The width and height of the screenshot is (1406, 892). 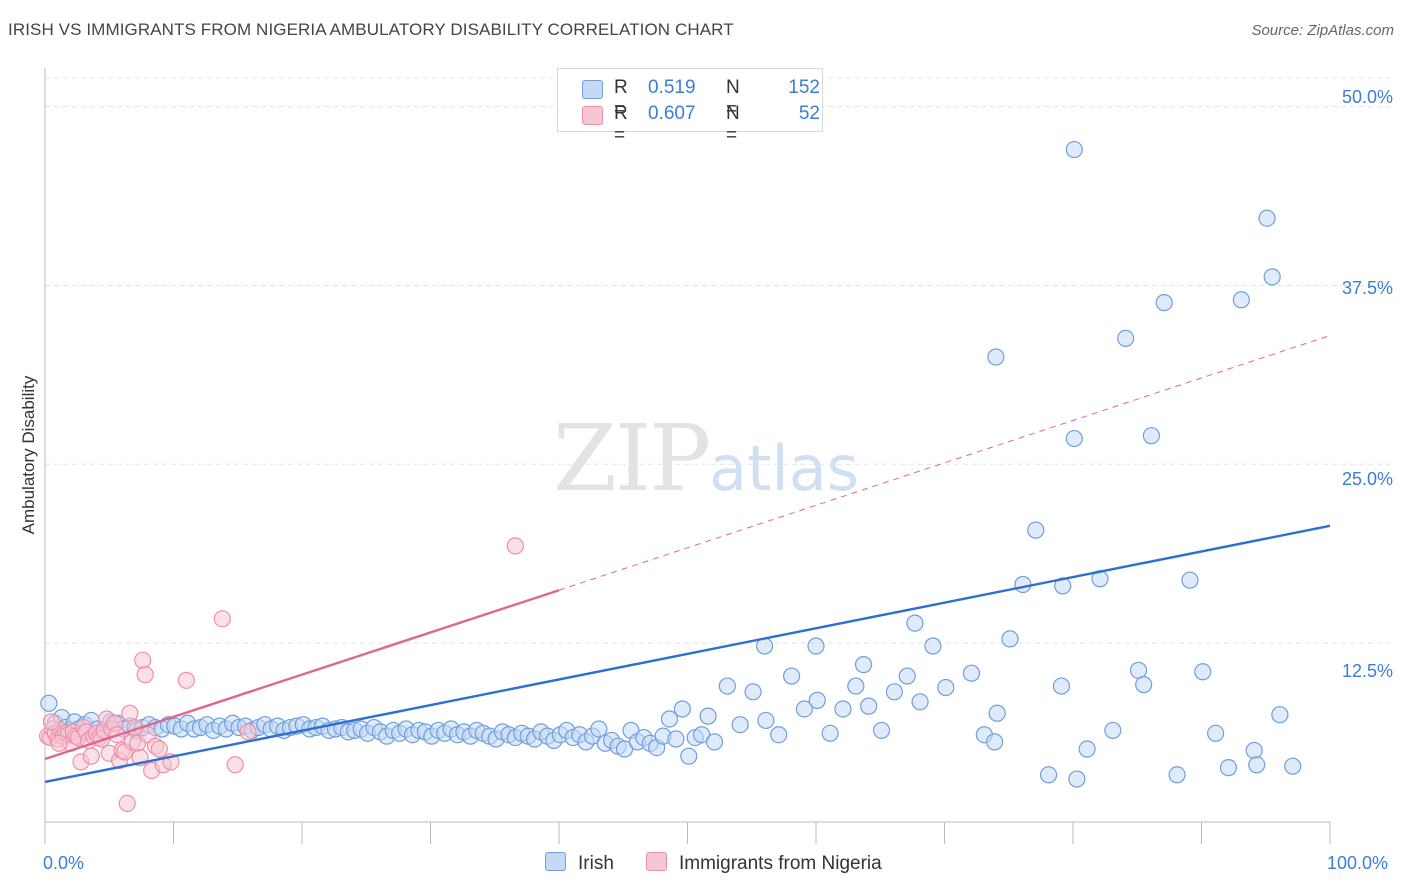 What do you see at coordinates (592, 89) in the screenshot?
I see `legend-swatch-irish` at bounding box center [592, 89].